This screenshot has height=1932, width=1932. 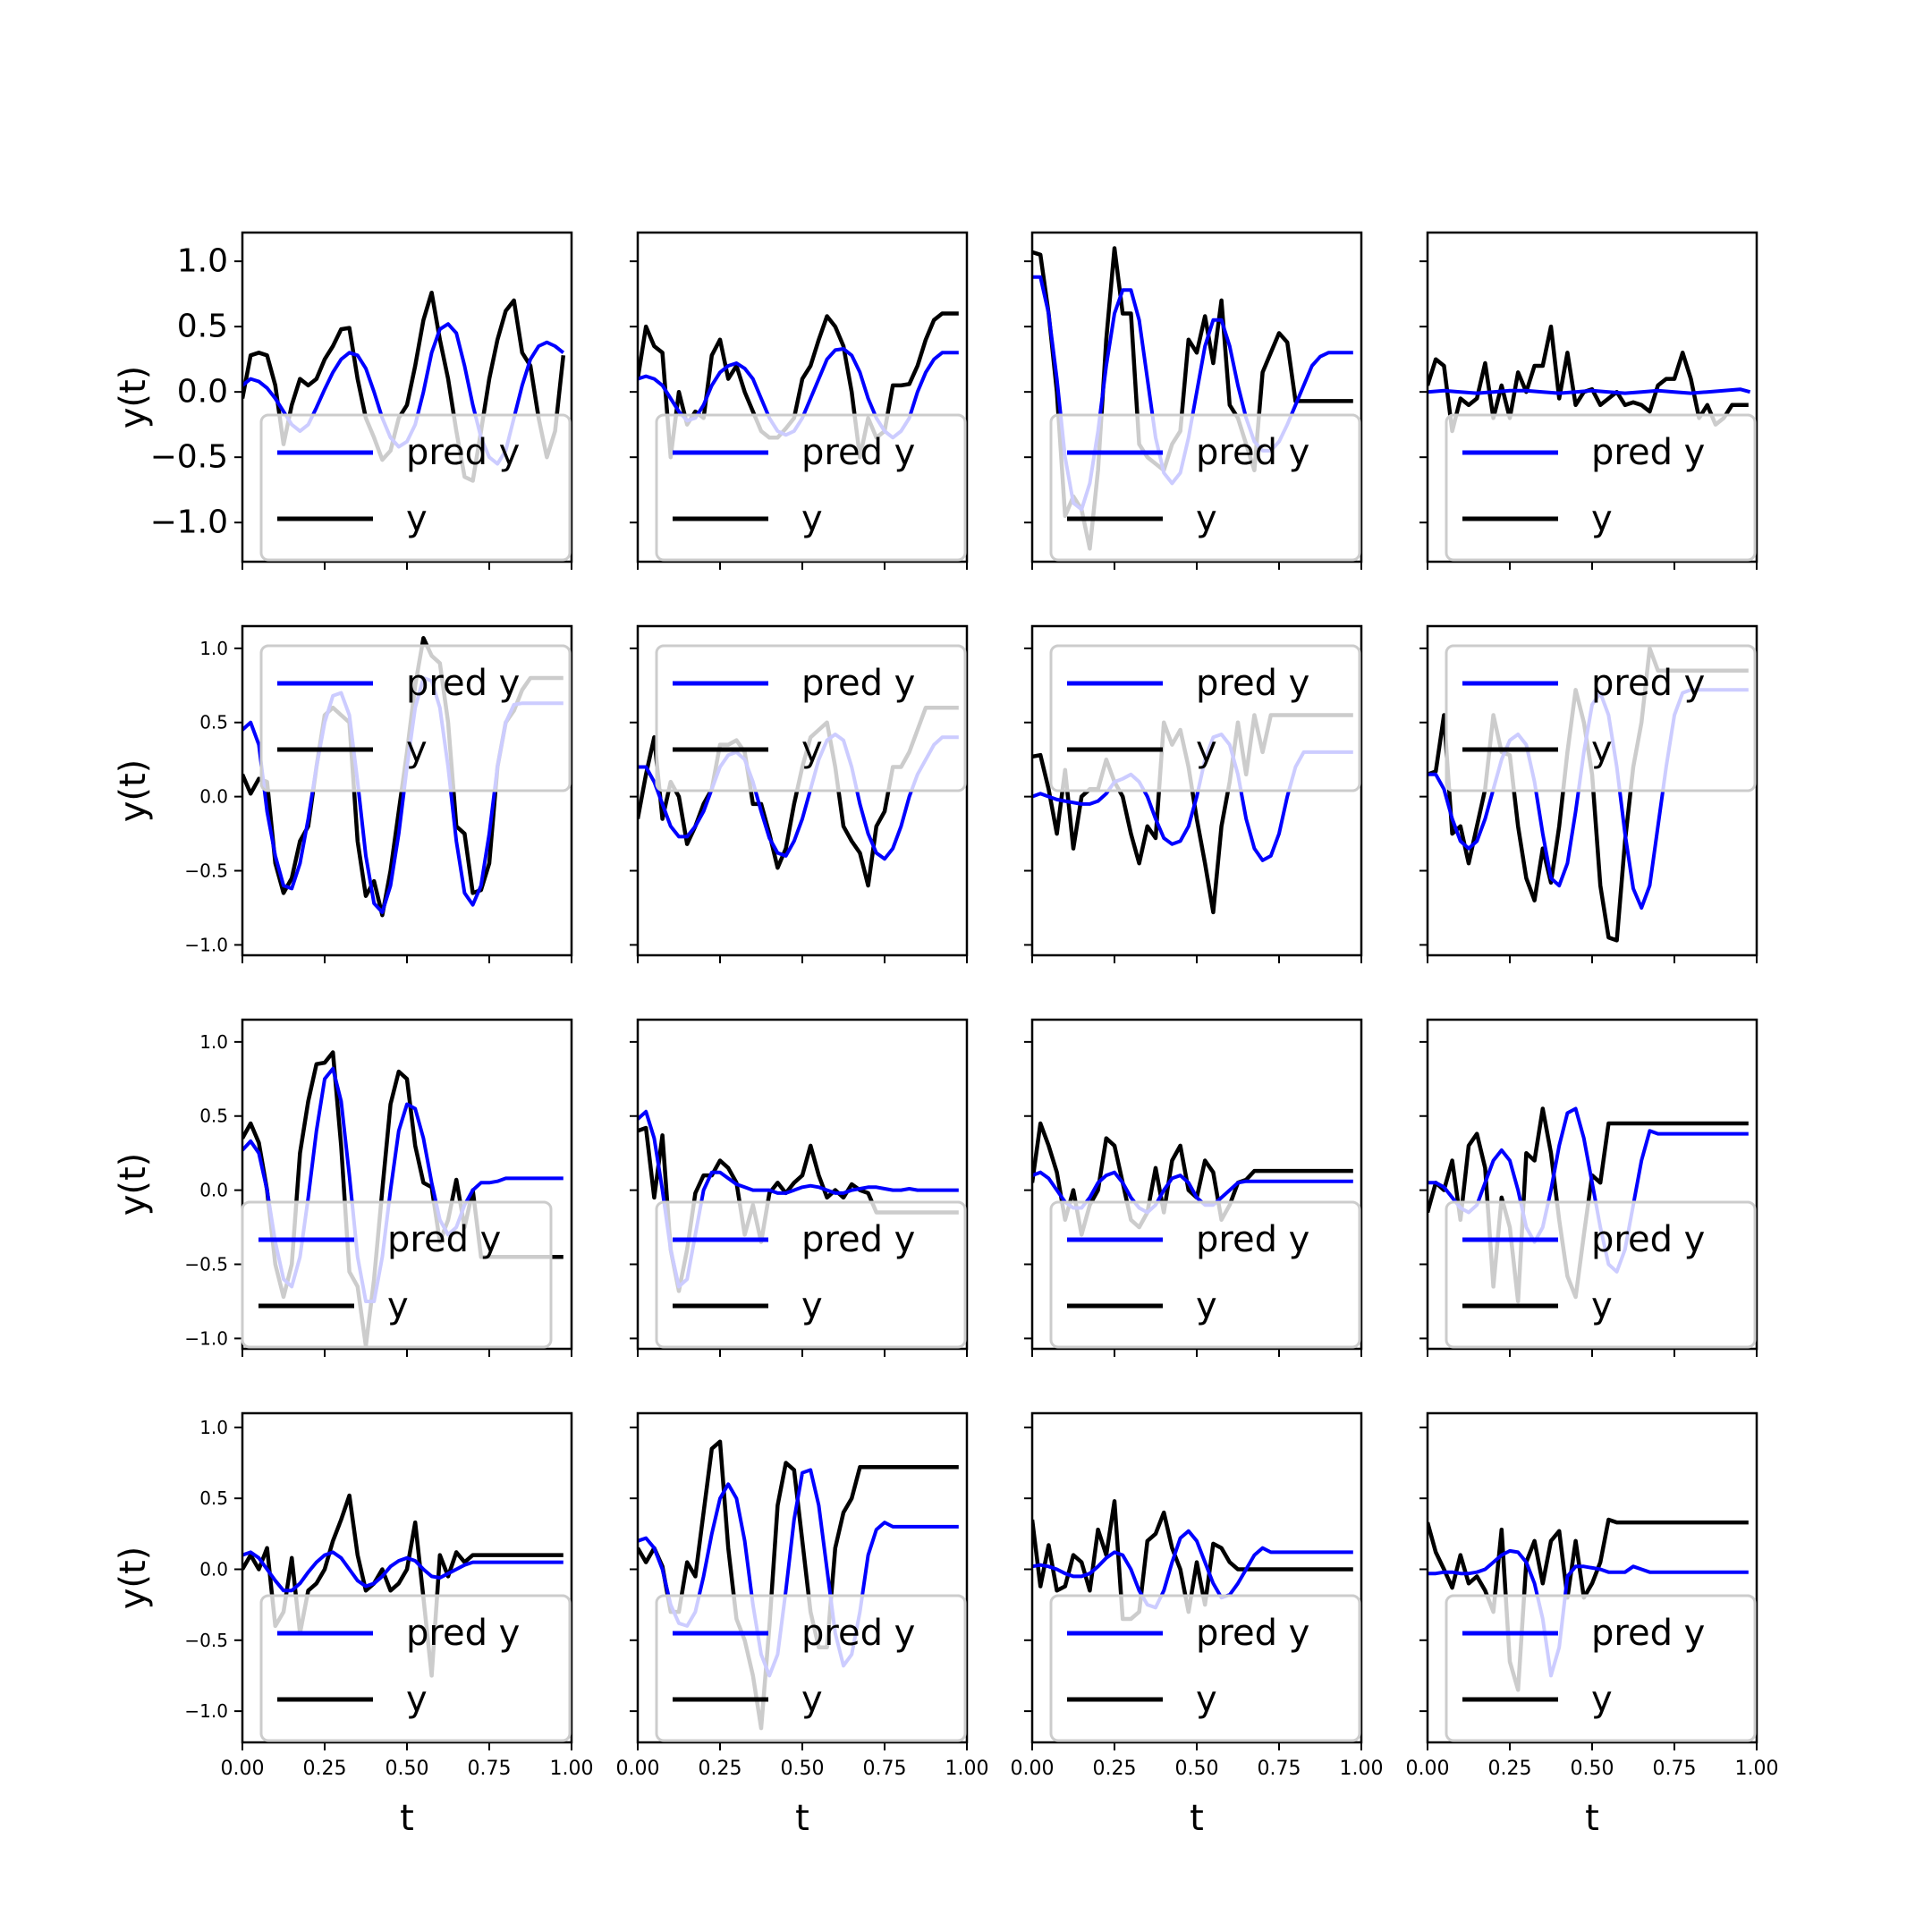 I want to click on subplot-10: pred y y, so click(x=799, y=1187).